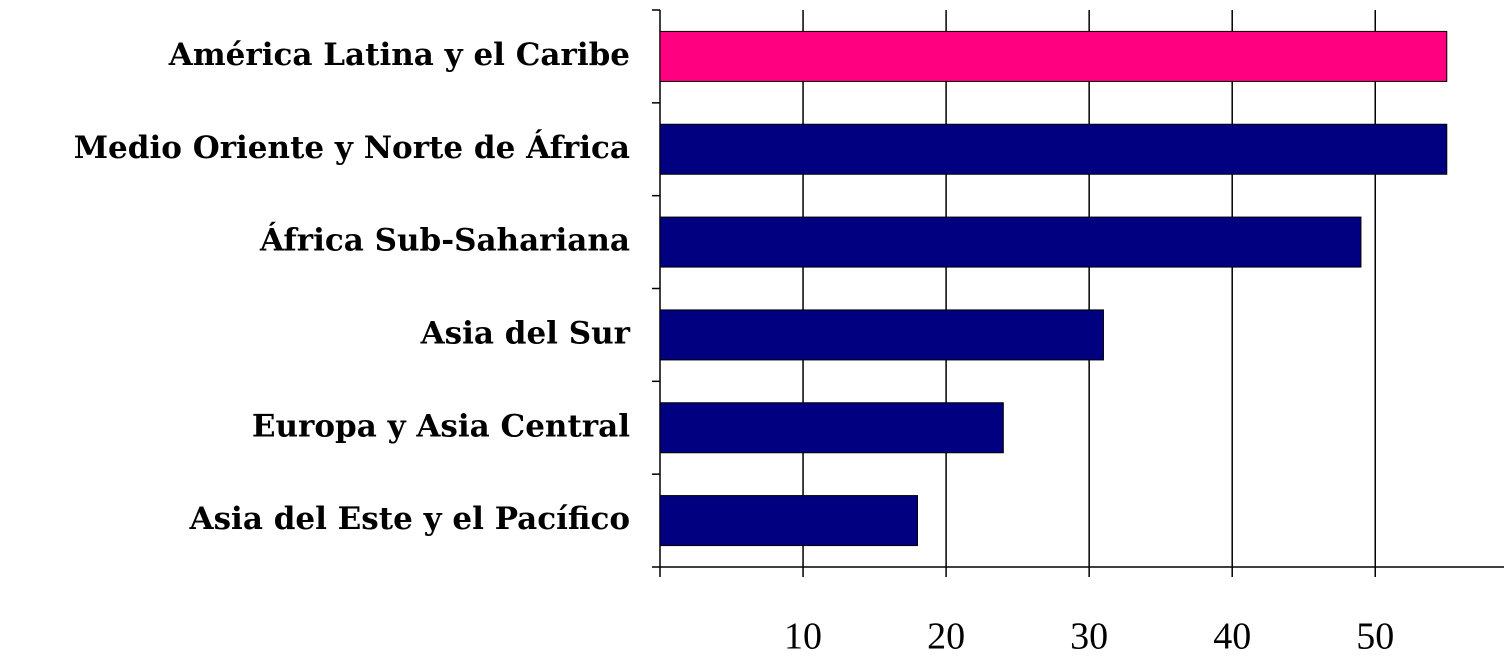  Describe the element at coordinates (946, 637) in the screenshot. I see `x-tick-label: 20` at that location.